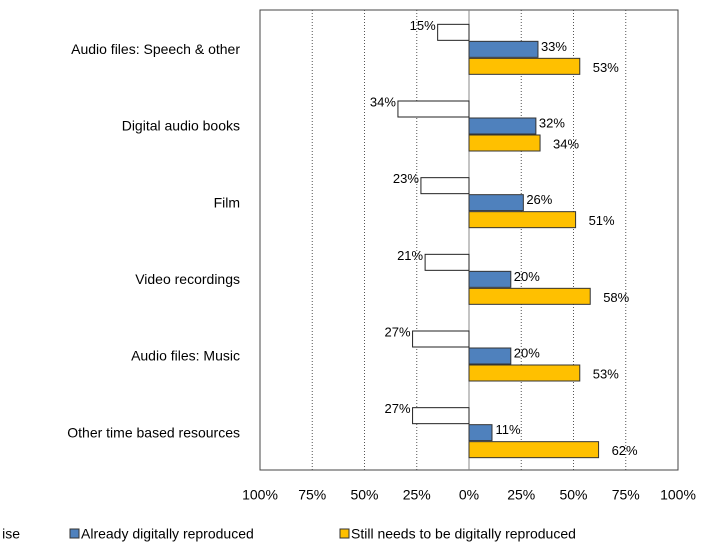 This screenshot has height=546, width=707. What do you see at coordinates (181, 126) in the screenshot?
I see `category-label: Digital audio books` at bounding box center [181, 126].